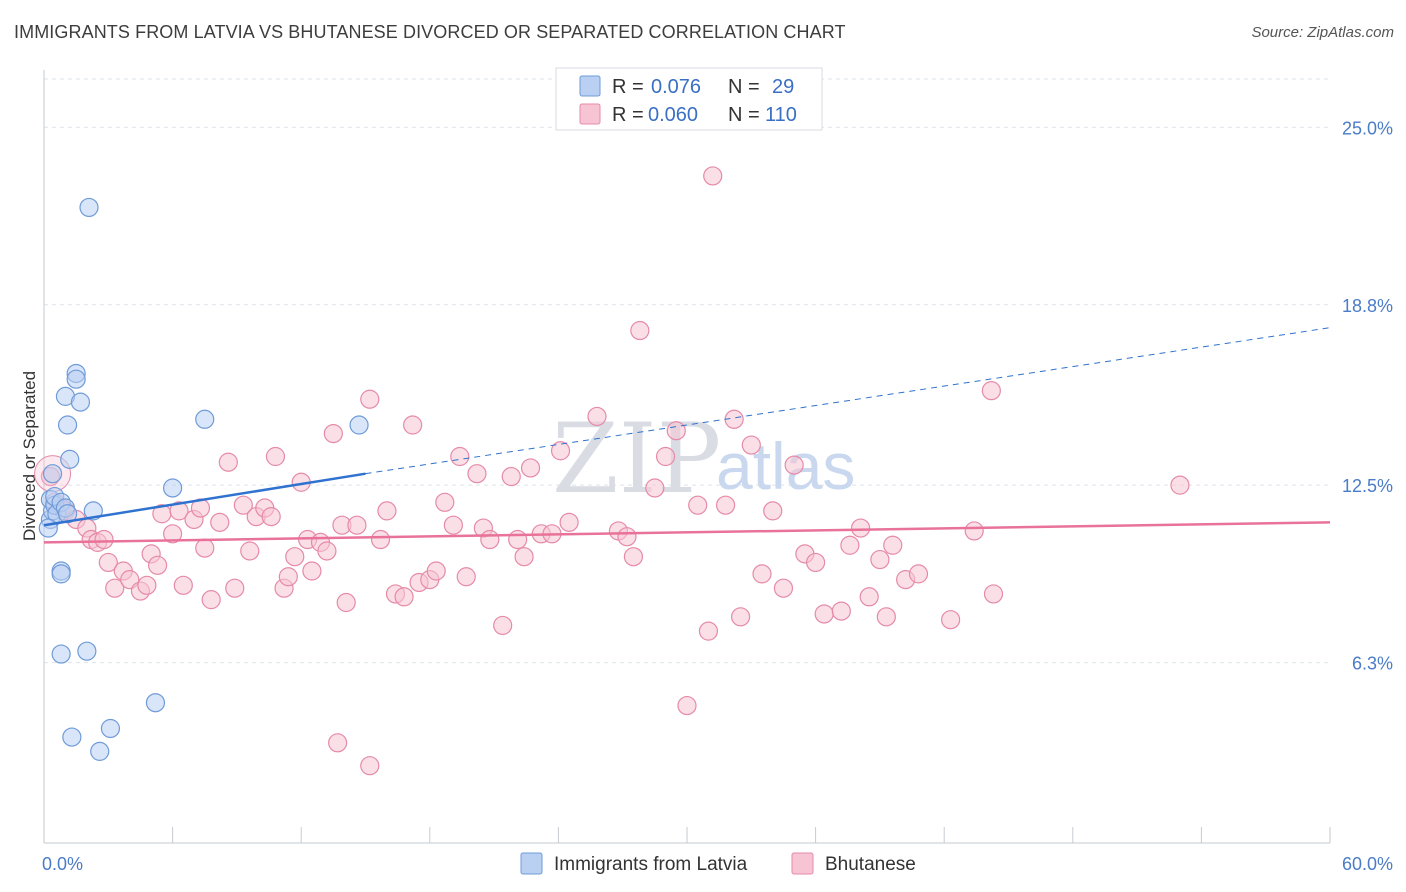 The image size is (1406, 892). Describe the element at coordinates (781, 115) in the screenshot. I see `legend-n-value-bhutanese: 110` at that location.